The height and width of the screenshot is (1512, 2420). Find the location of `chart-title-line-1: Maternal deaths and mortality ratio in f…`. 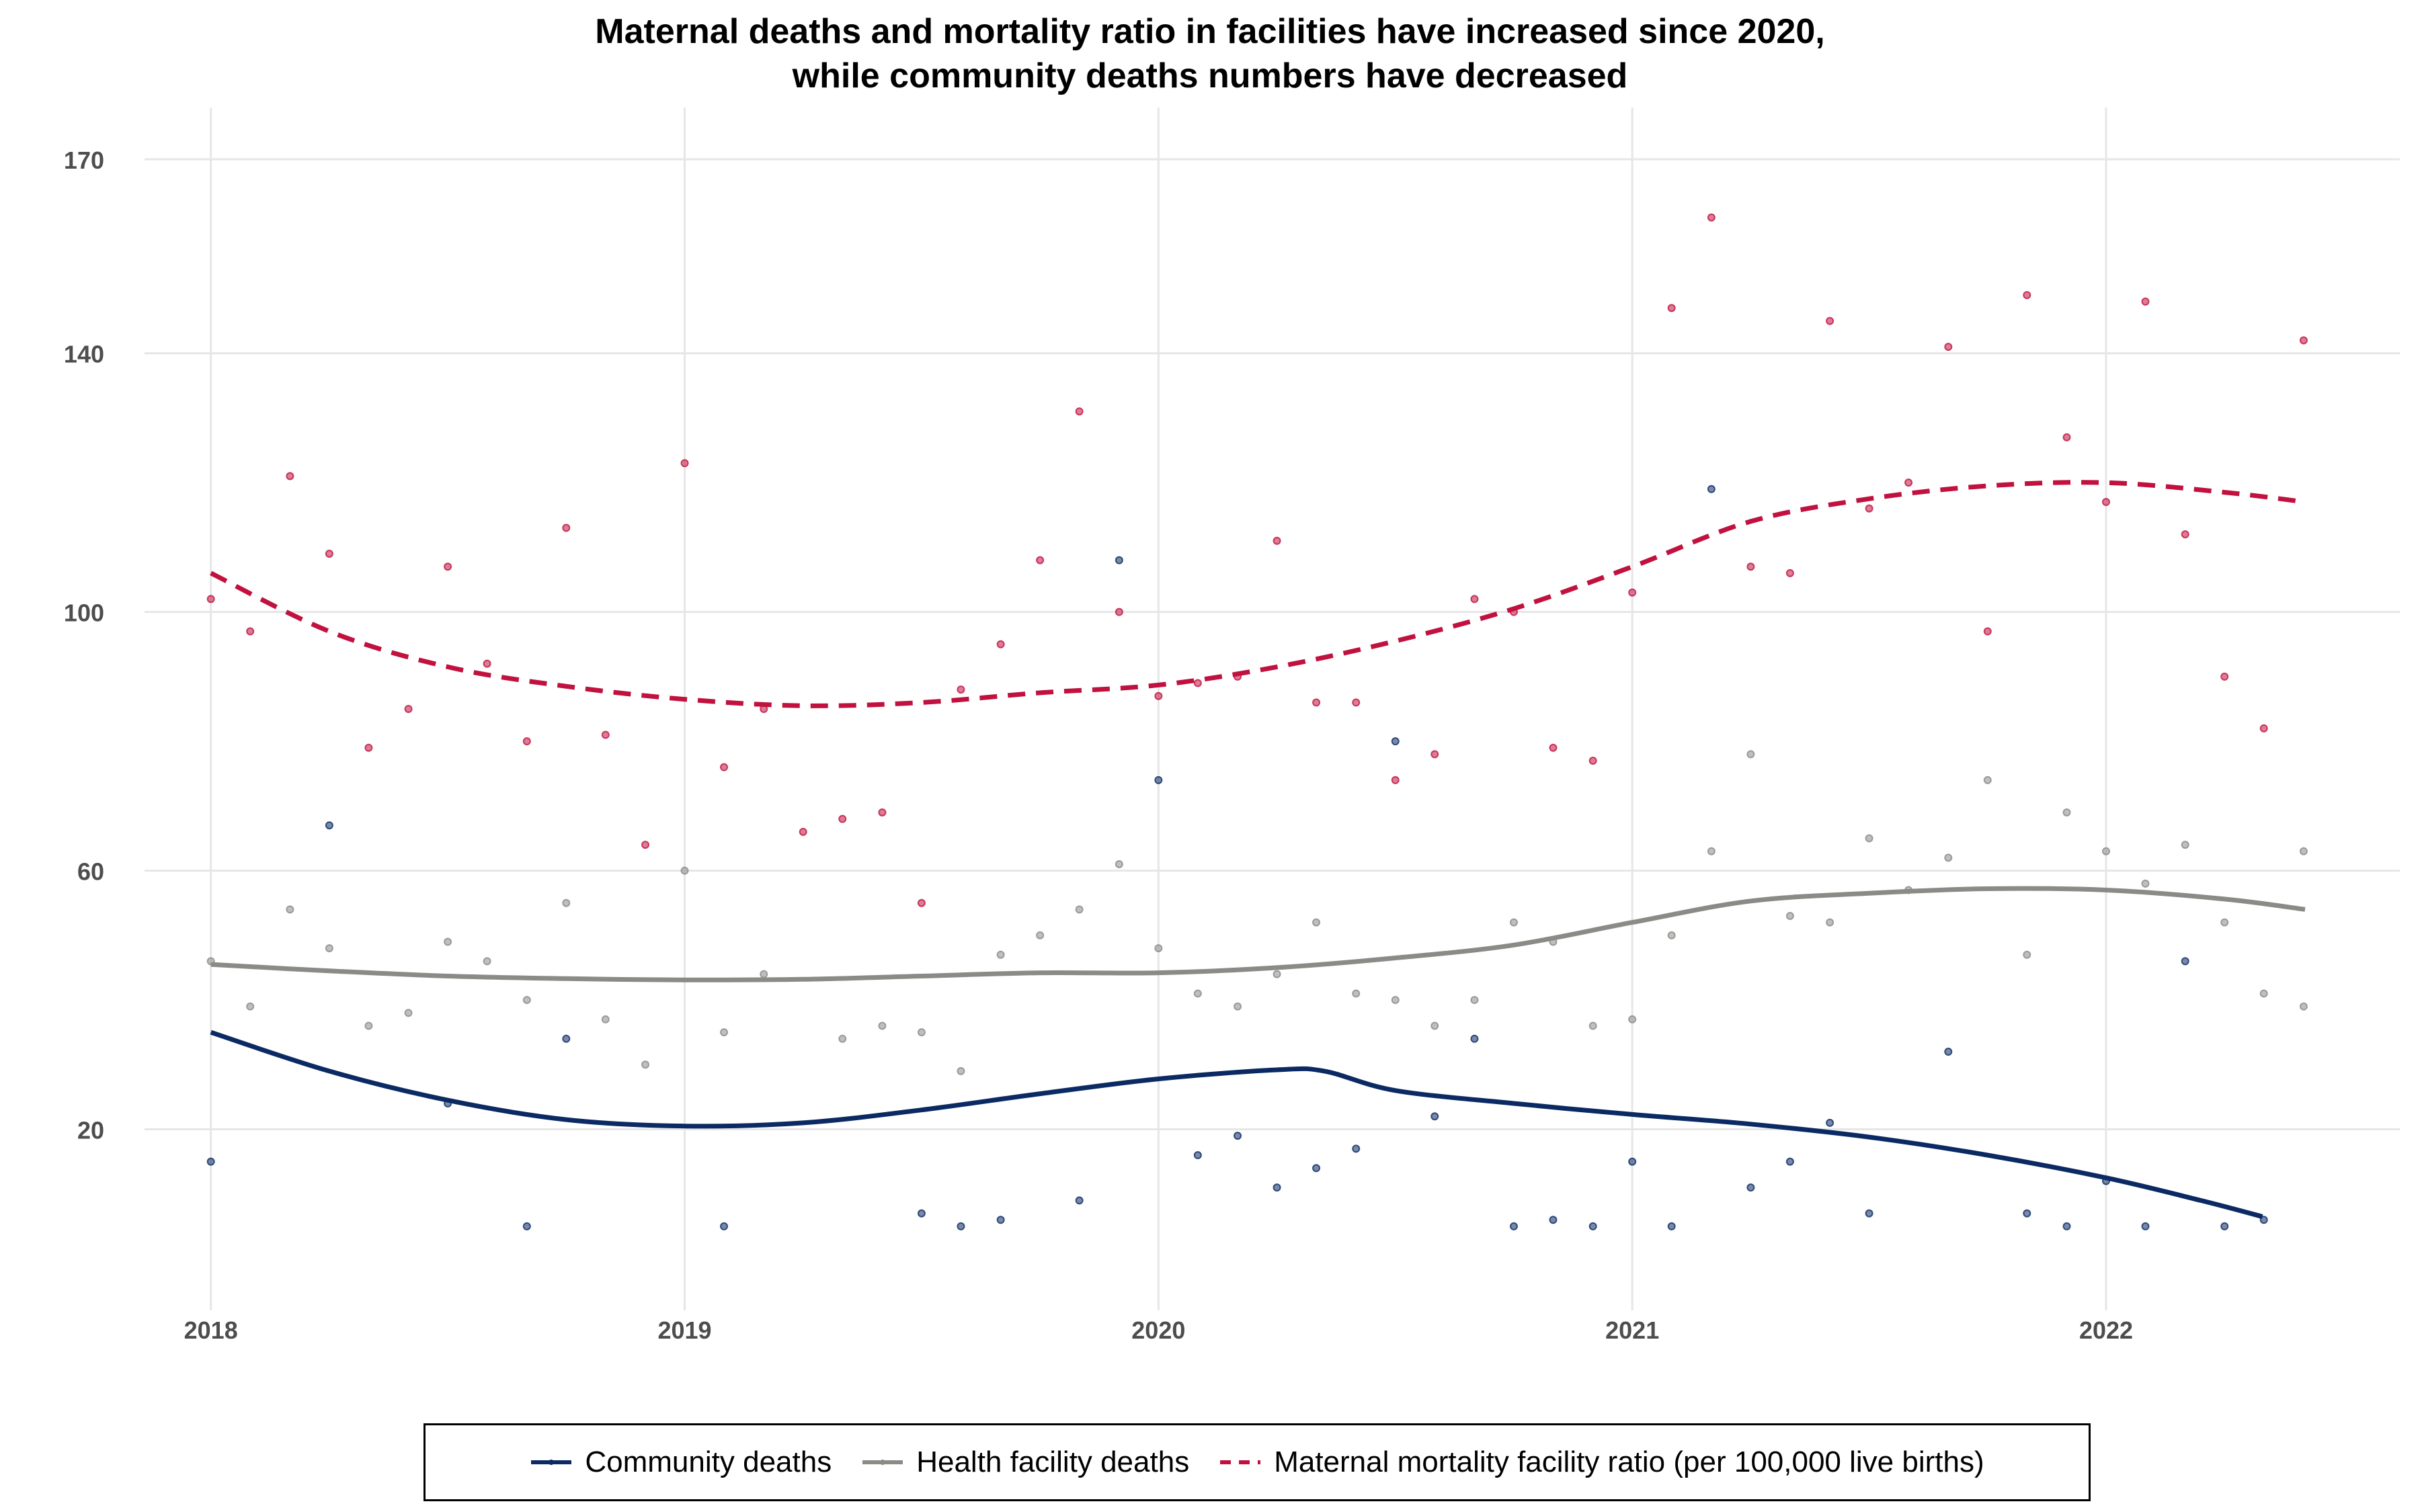

chart-title-line-1: Maternal deaths and mortality ratio in f… is located at coordinates (1210, 32).